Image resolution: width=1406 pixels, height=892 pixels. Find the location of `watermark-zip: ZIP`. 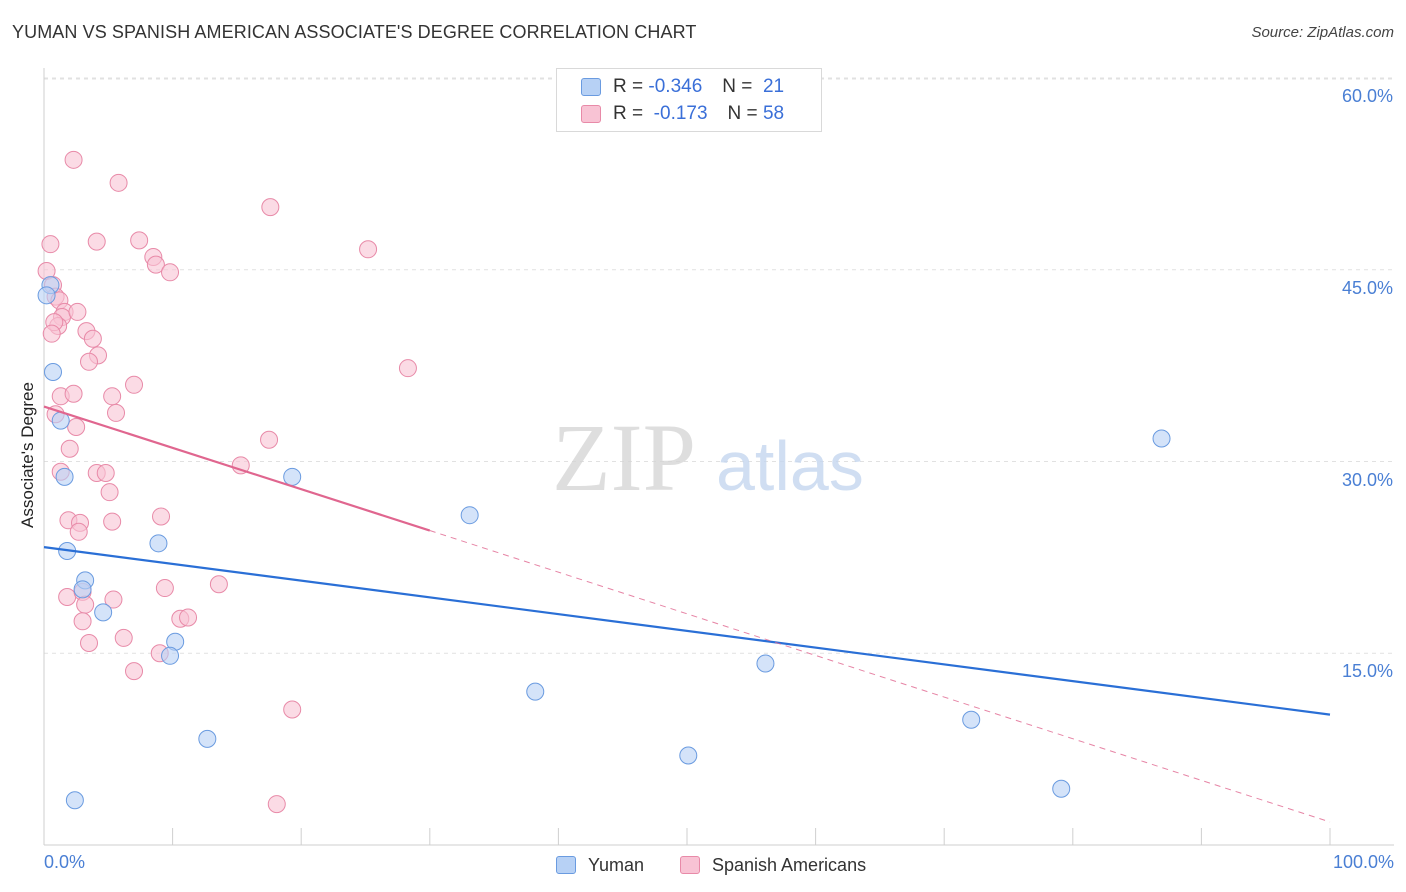

watermark-zip: ZIP is located at coordinates (624, 457).